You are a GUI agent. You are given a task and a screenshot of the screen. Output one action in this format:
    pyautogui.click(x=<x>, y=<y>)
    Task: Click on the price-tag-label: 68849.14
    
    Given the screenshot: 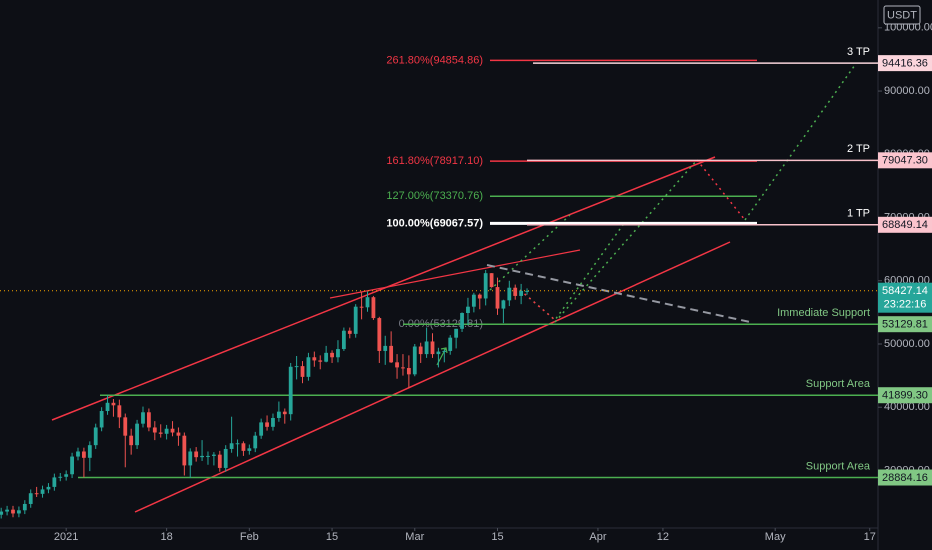 What is the action you would take?
    pyautogui.click(x=905, y=225)
    